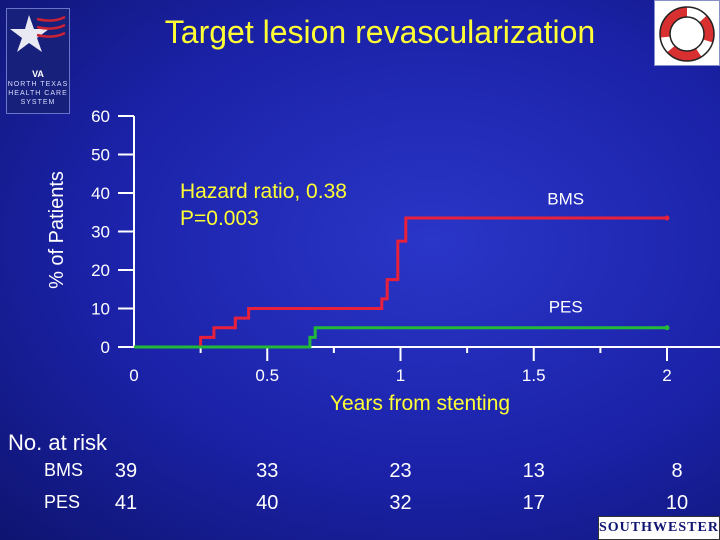 The height and width of the screenshot is (540, 720). I want to click on va-logo: VA NORTH TEXAS HEALTH CARE SYSTEM, so click(38, 61).